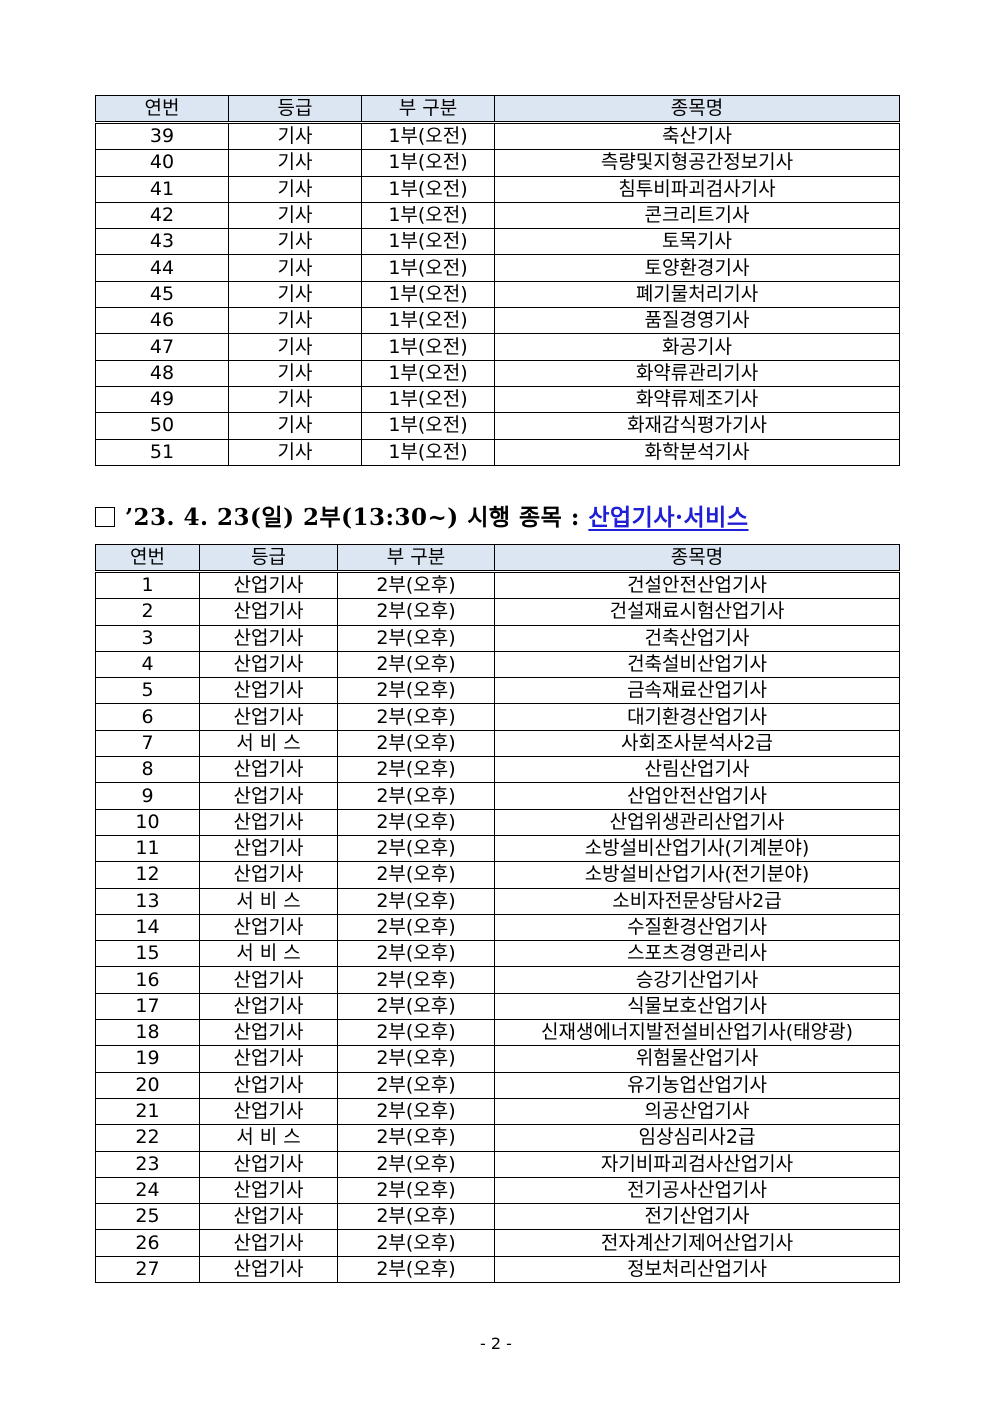  Describe the element at coordinates (697, 242) in the screenshot. I see `cell-subject: 토목기사` at that location.